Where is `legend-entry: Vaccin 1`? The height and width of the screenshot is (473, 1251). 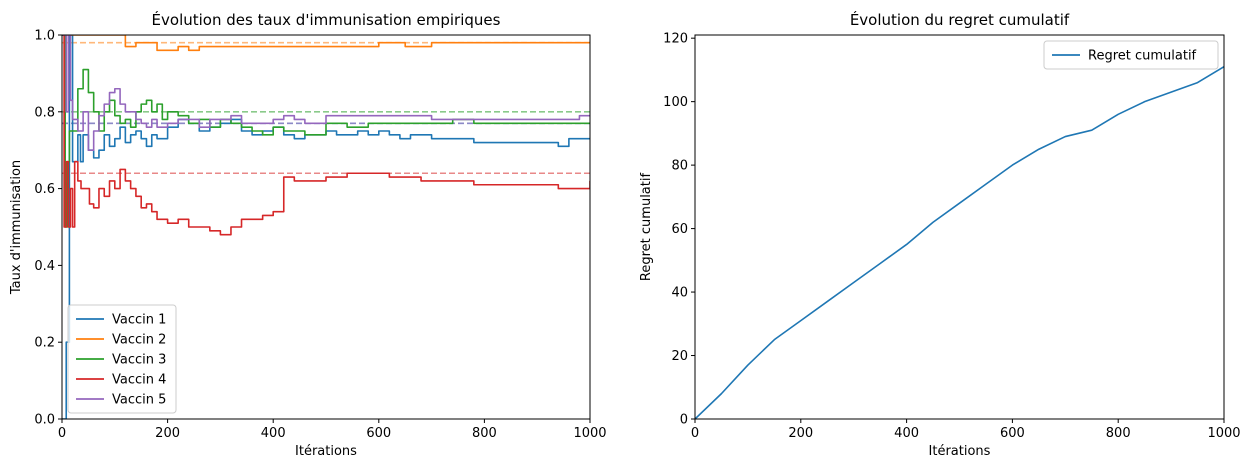
legend-entry: Vaccin 1 is located at coordinates (139, 320).